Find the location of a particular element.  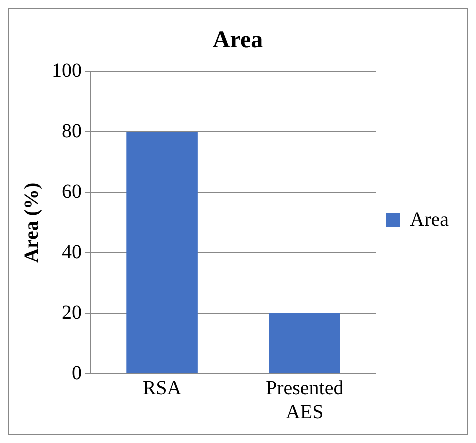

y-tick-label: 40 is located at coordinates (72, 252).